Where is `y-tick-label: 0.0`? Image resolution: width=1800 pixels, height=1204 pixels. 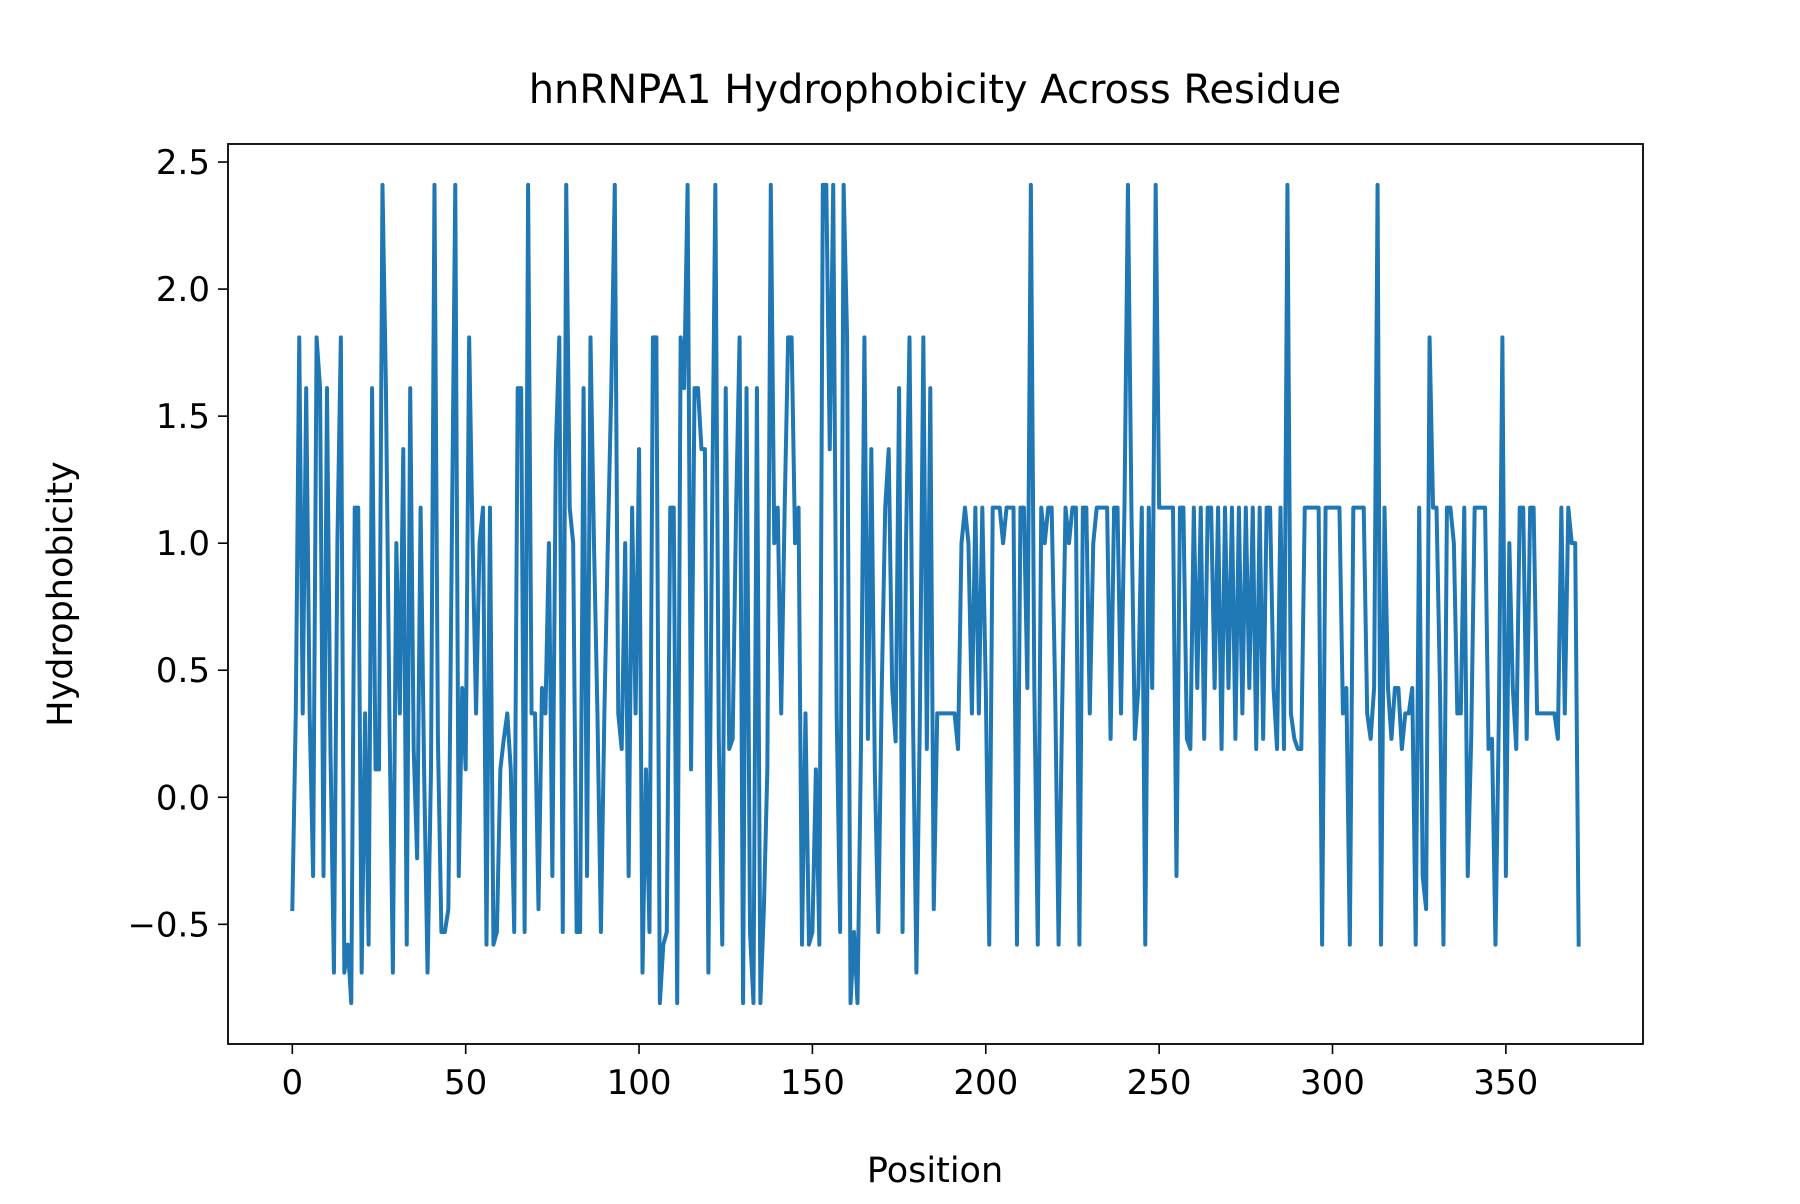 y-tick-label: 0.0 is located at coordinates (183, 798).